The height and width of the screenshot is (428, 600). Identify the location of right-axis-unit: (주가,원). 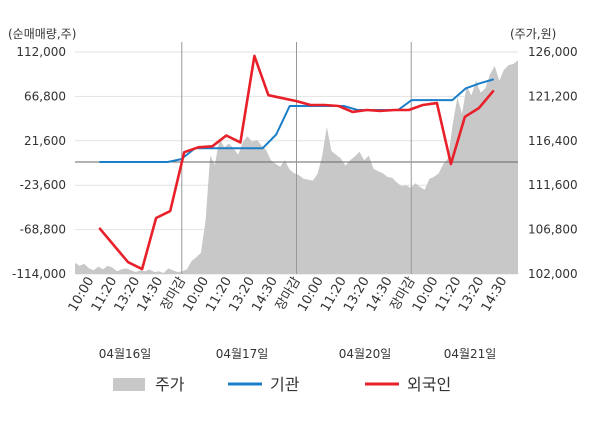
(533, 34).